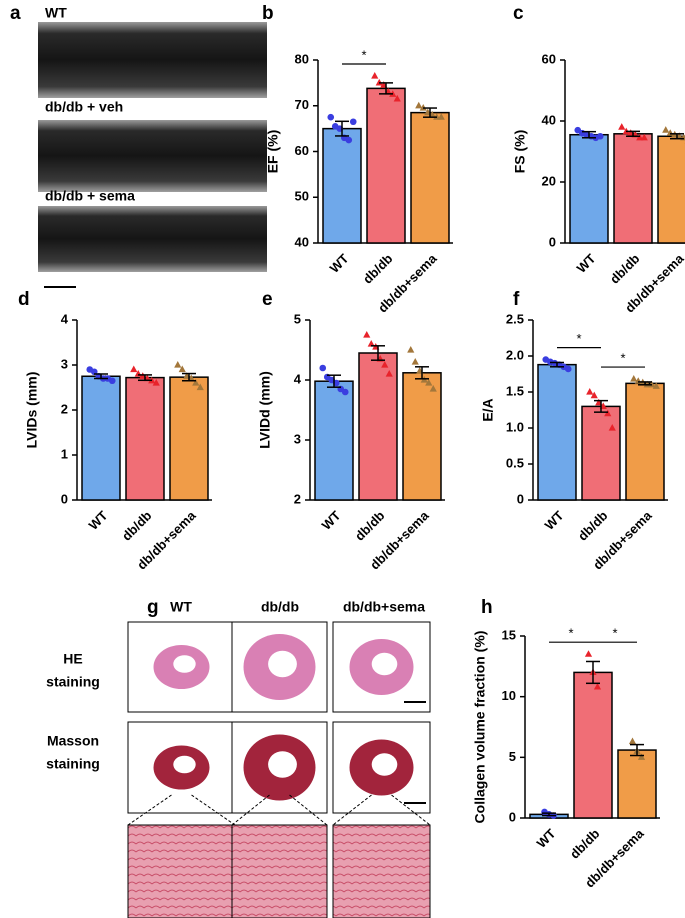 This screenshot has width=685, height=918. Describe the element at coordinates (15, 13) in the screenshot. I see `panel-letter: a` at that location.